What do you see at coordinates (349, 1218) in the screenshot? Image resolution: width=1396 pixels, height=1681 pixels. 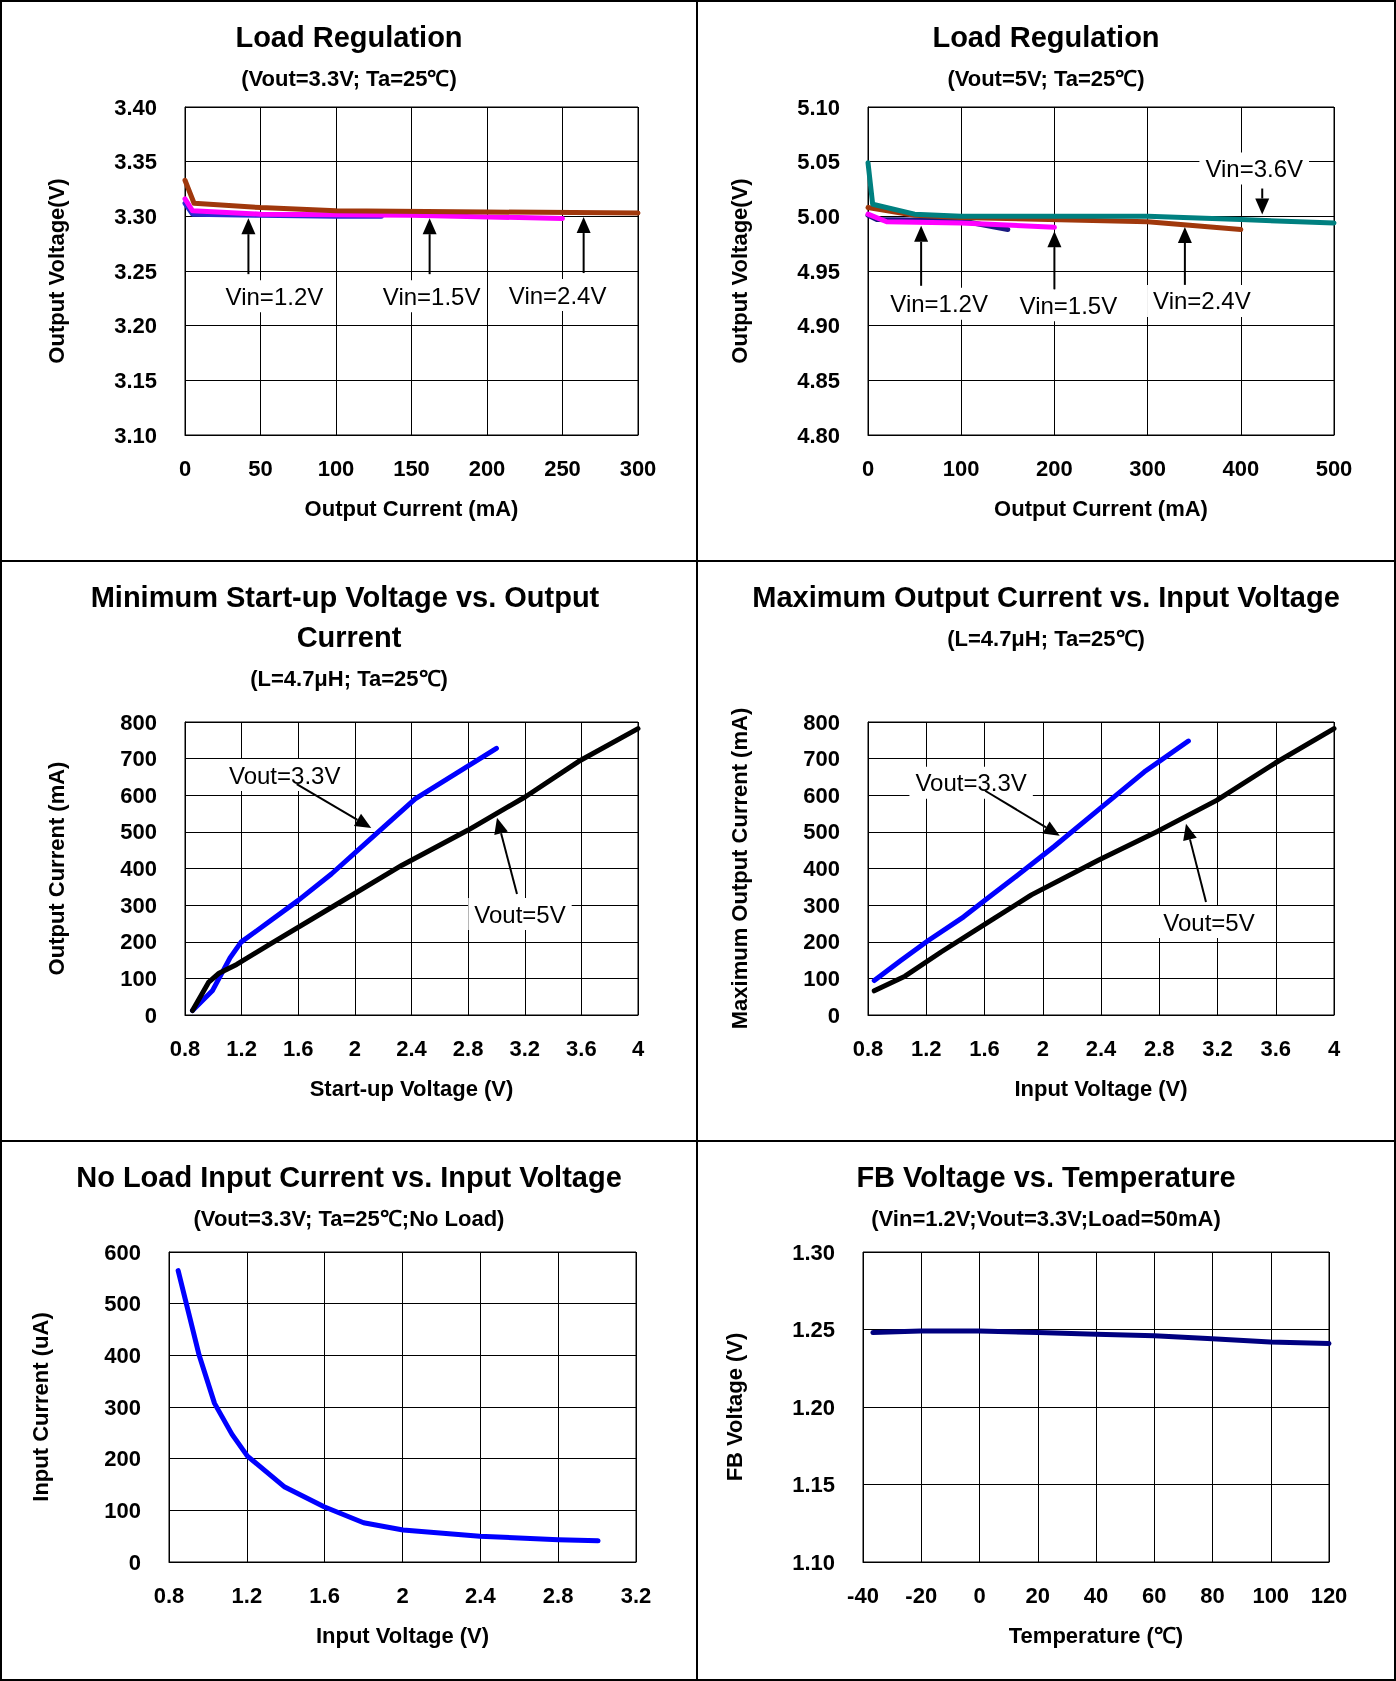 I see `chart-subtitle: (Vout=3.3V; Ta=25℃;No Load)` at bounding box center [349, 1218].